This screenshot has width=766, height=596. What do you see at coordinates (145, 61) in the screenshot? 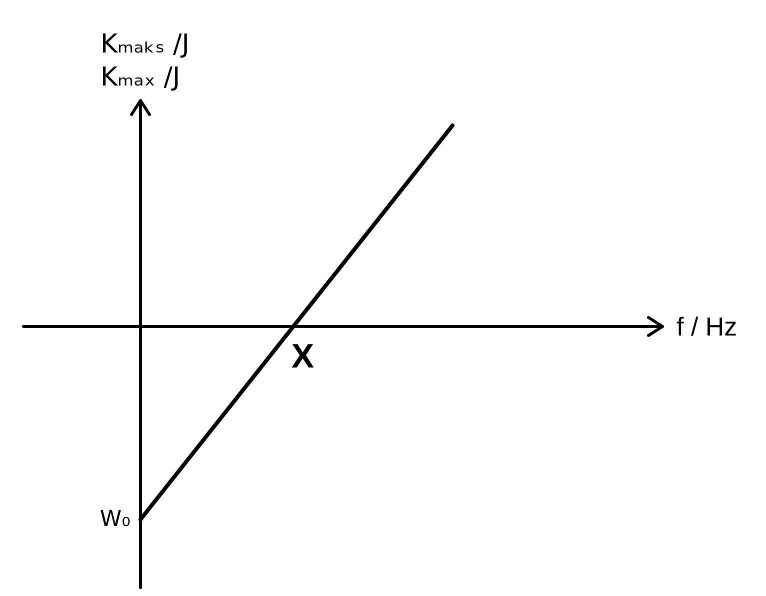
I see `y-axis-title: Kₘₐₖₛ /J Kₘₐₓ /J` at bounding box center [145, 61].